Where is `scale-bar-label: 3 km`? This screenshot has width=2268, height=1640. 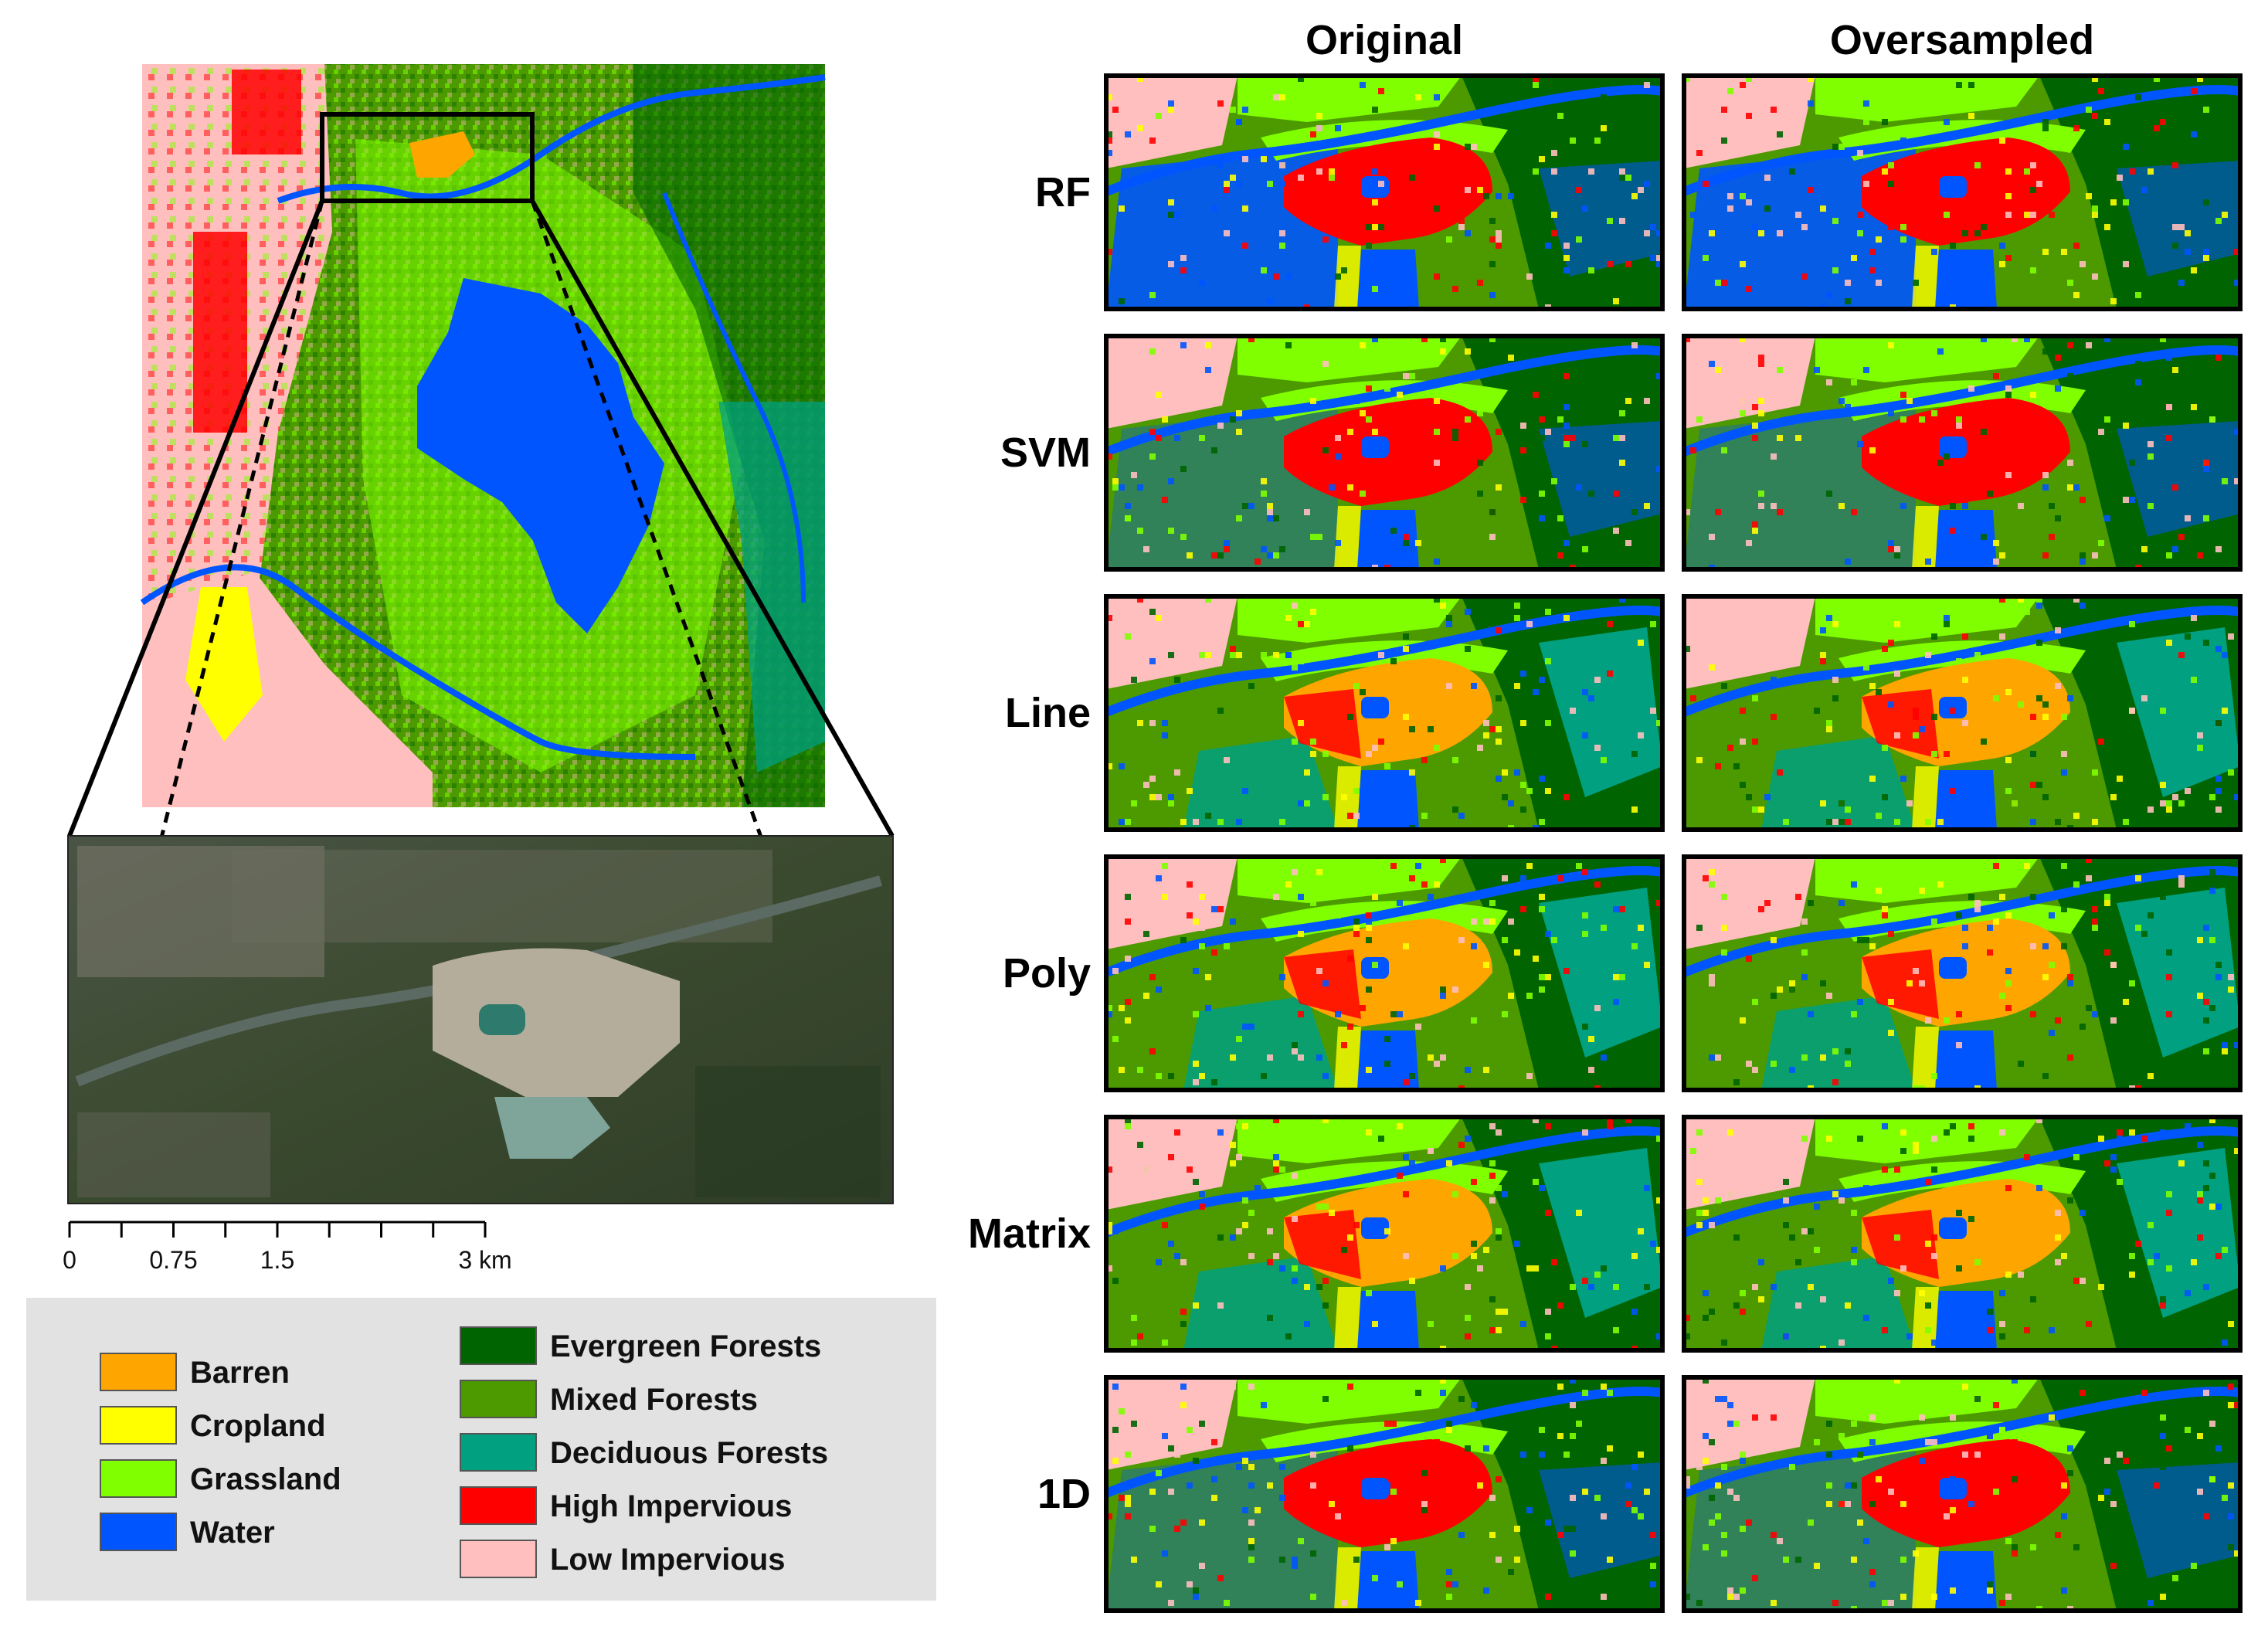
scale-bar-label: 3 km is located at coordinates (485, 1260).